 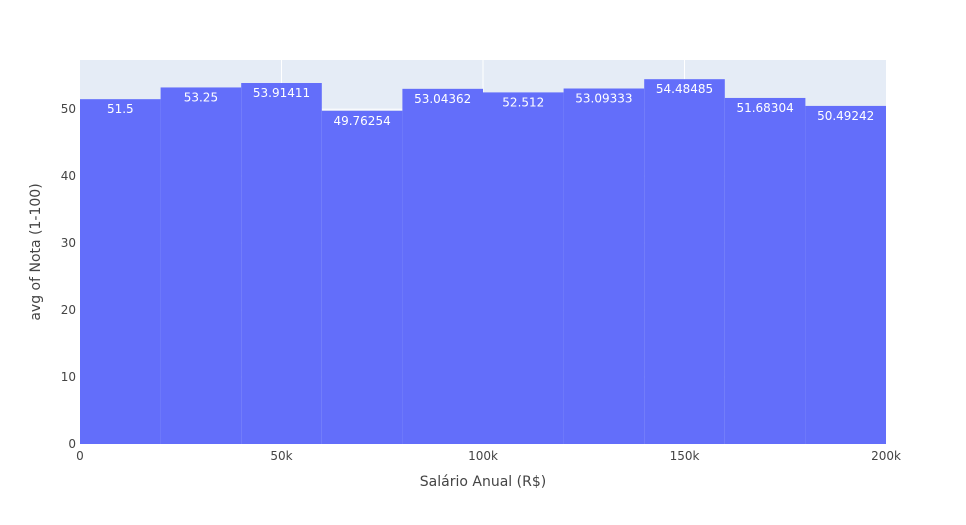 What do you see at coordinates (201, 97) in the screenshot?
I see `bar-value-label: 53.25` at bounding box center [201, 97].